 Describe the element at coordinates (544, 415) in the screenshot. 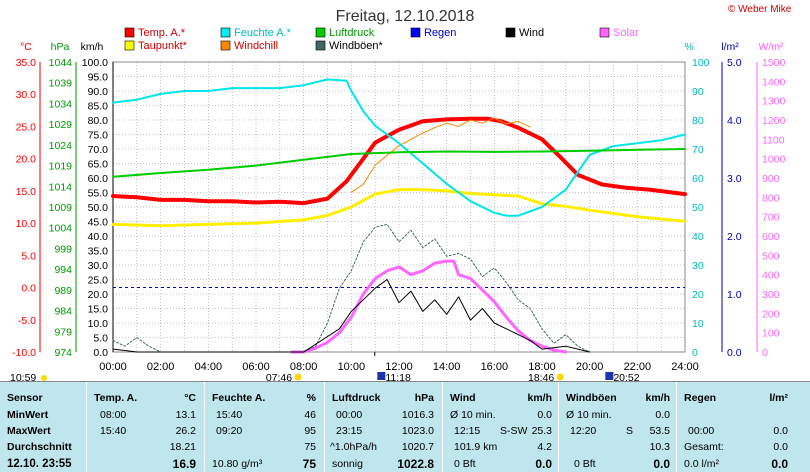

I see `wind-avg: 0.0` at that location.